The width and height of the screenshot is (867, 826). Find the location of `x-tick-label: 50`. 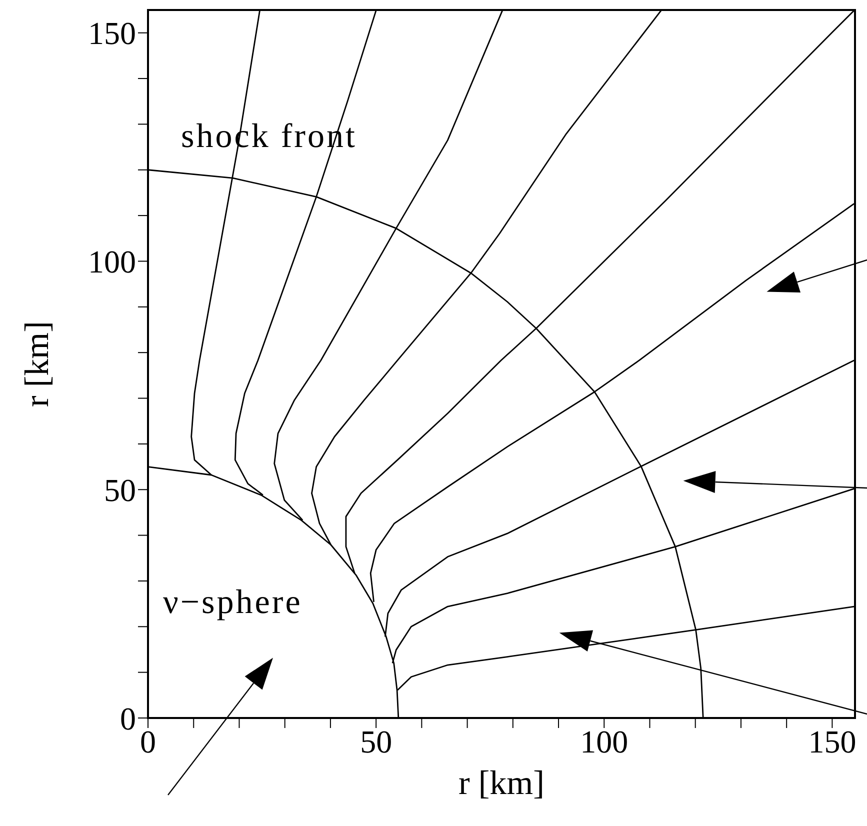

x-tick-label: 50 is located at coordinates (376, 742).